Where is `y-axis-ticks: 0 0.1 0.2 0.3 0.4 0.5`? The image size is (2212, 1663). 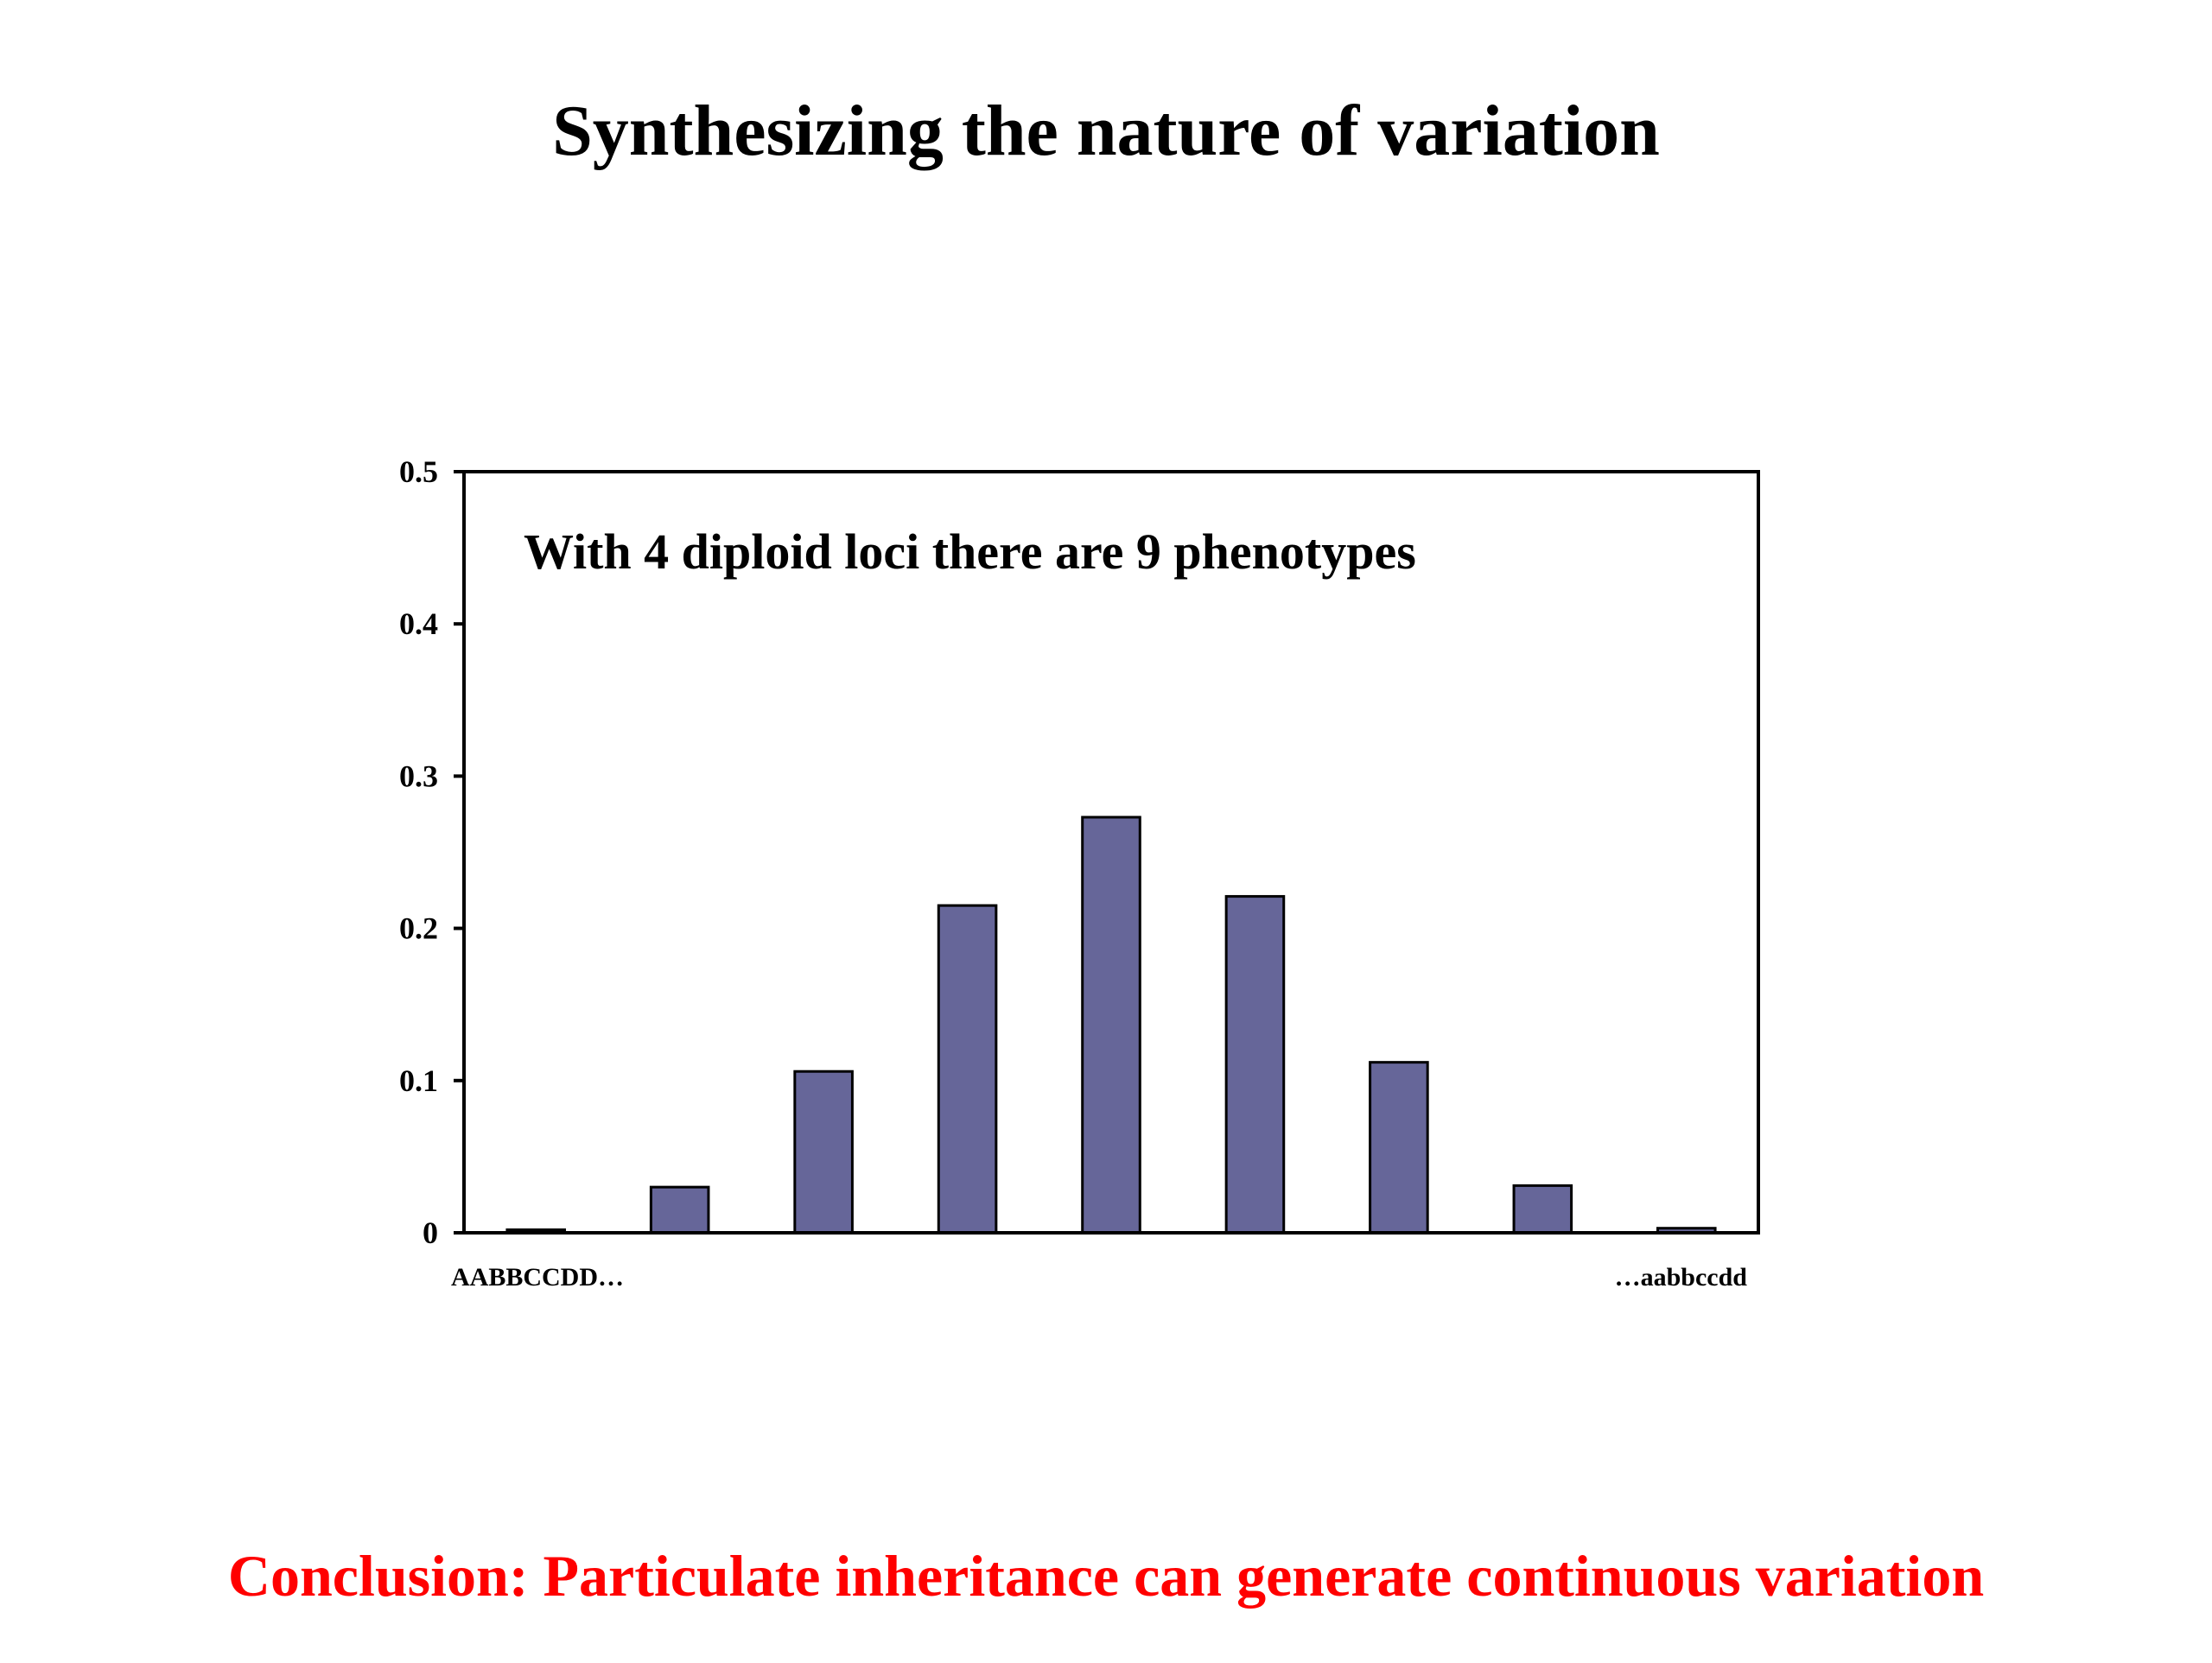
y-axis-ticks: 0 0.1 0.2 0.3 0.4 0.5 is located at coordinates (431, 852).